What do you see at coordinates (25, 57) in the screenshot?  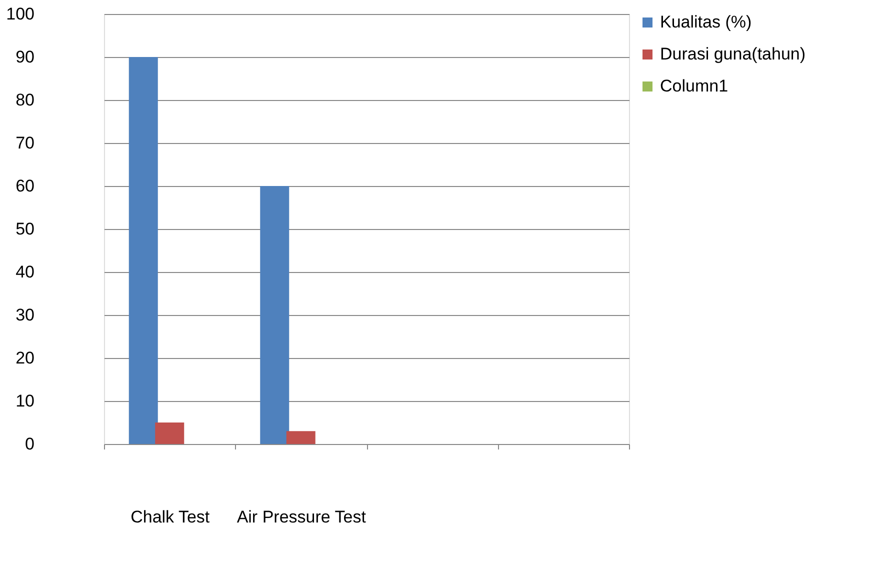 I see `y-tick-label: 90` at bounding box center [25, 57].